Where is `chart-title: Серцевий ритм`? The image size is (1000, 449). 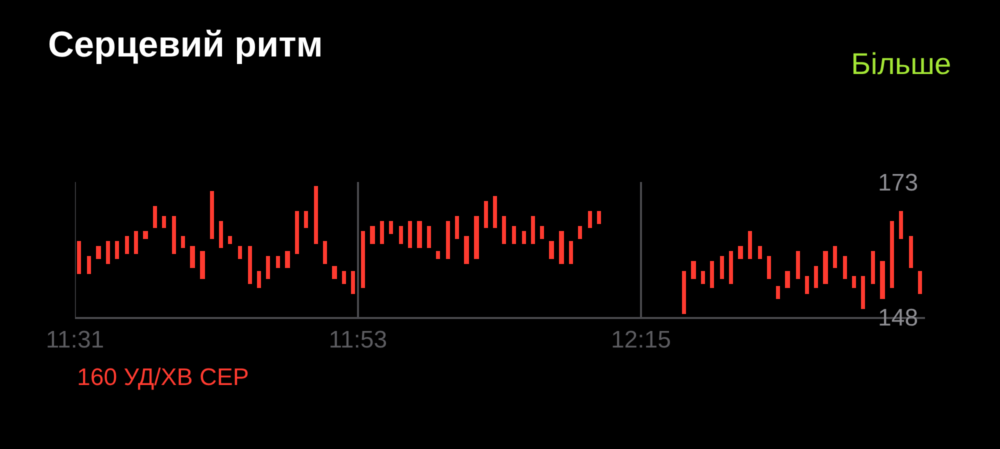 chart-title: Серцевий ритм is located at coordinates (185, 44).